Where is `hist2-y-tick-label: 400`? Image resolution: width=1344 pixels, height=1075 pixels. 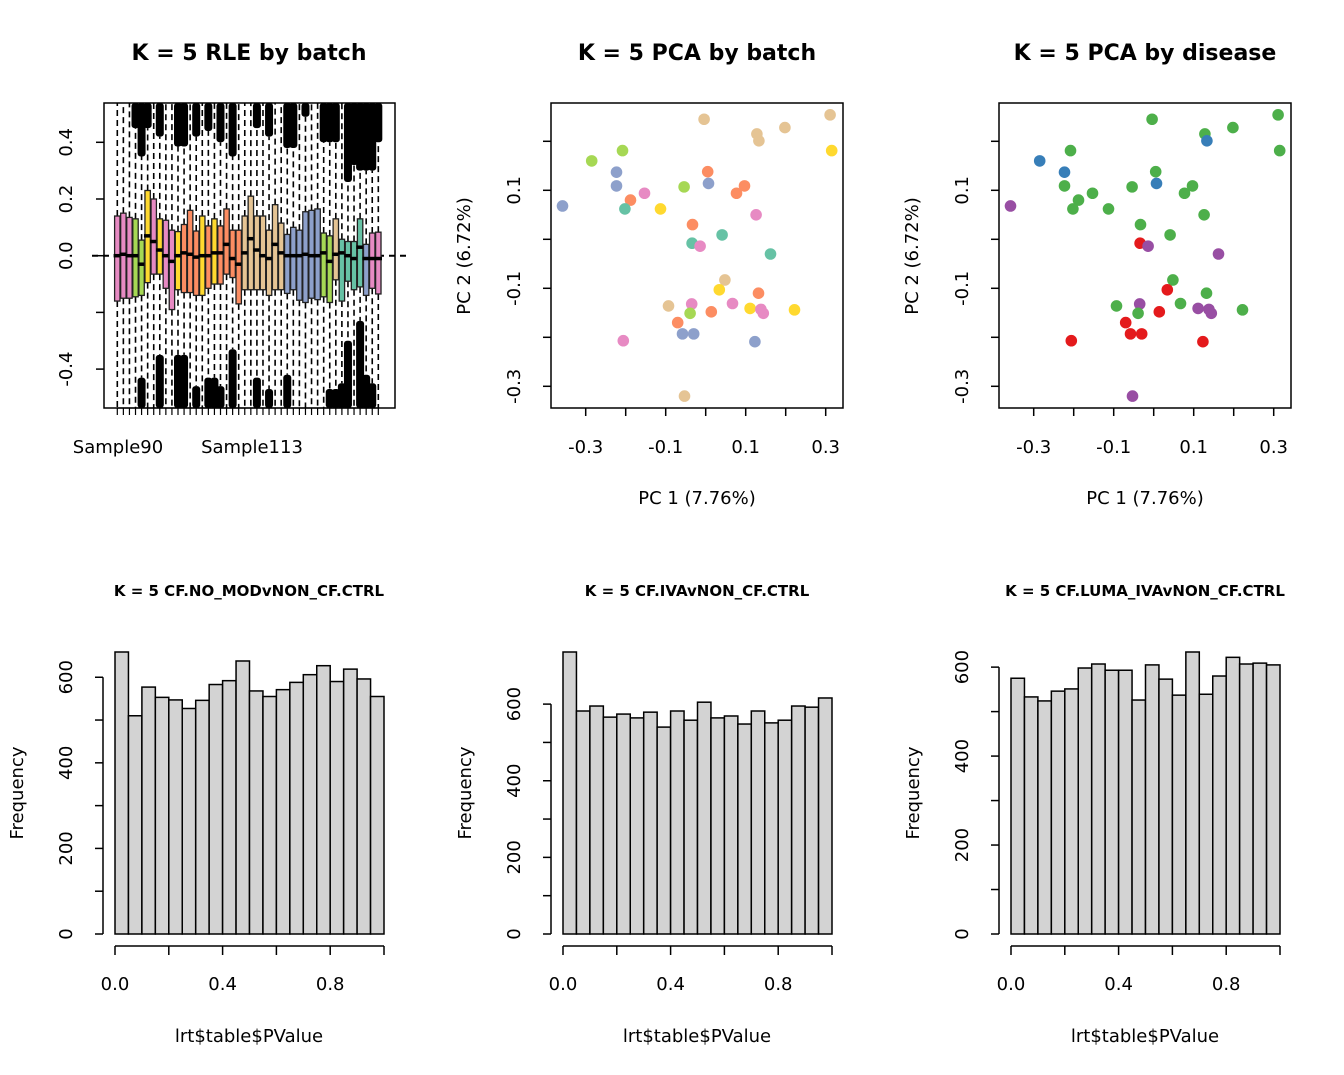 hist2-y-tick-label: 400 is located at coordinates (514, 781).